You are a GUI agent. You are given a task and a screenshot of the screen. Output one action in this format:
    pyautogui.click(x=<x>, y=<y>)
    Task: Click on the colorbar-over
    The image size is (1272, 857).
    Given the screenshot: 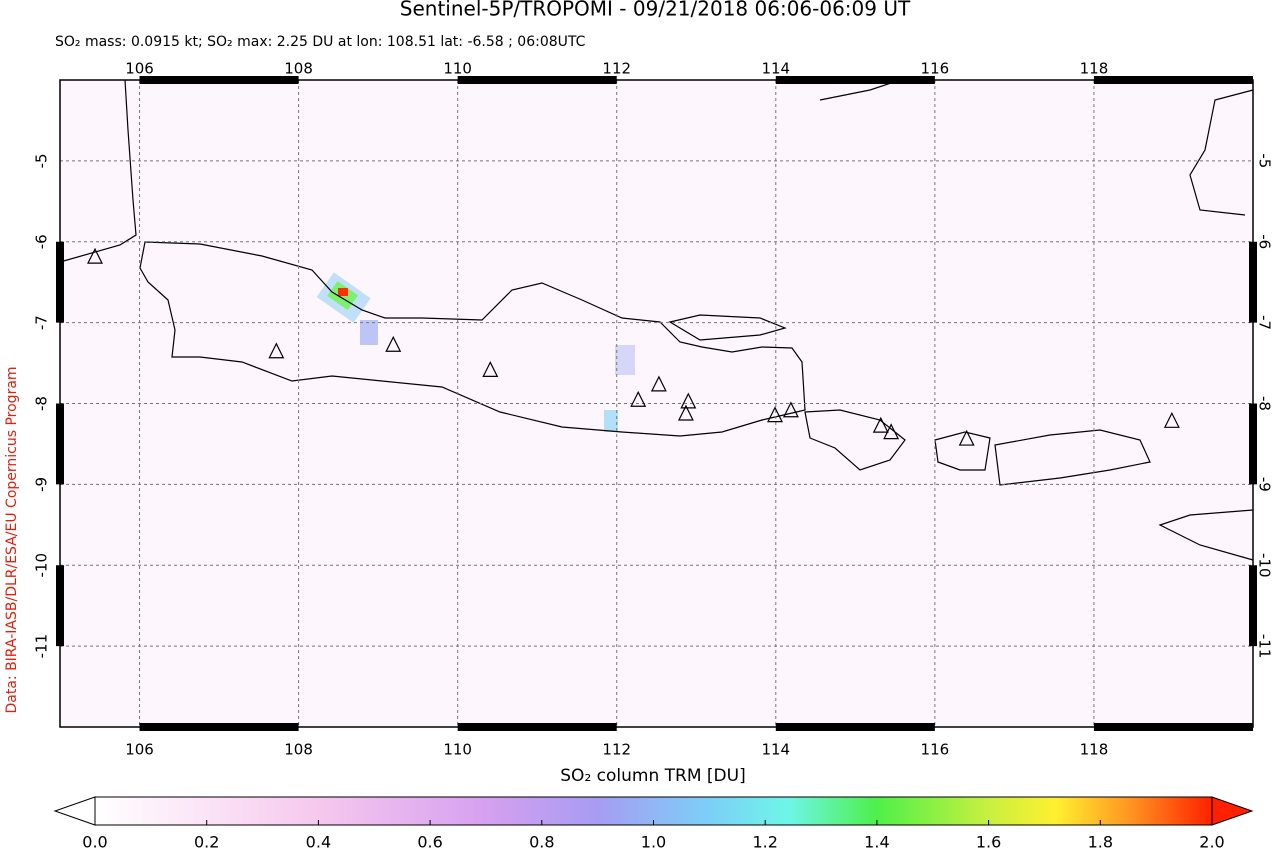 What is the action you would take?
    pyautogui.click(x=1232, y=811)
    